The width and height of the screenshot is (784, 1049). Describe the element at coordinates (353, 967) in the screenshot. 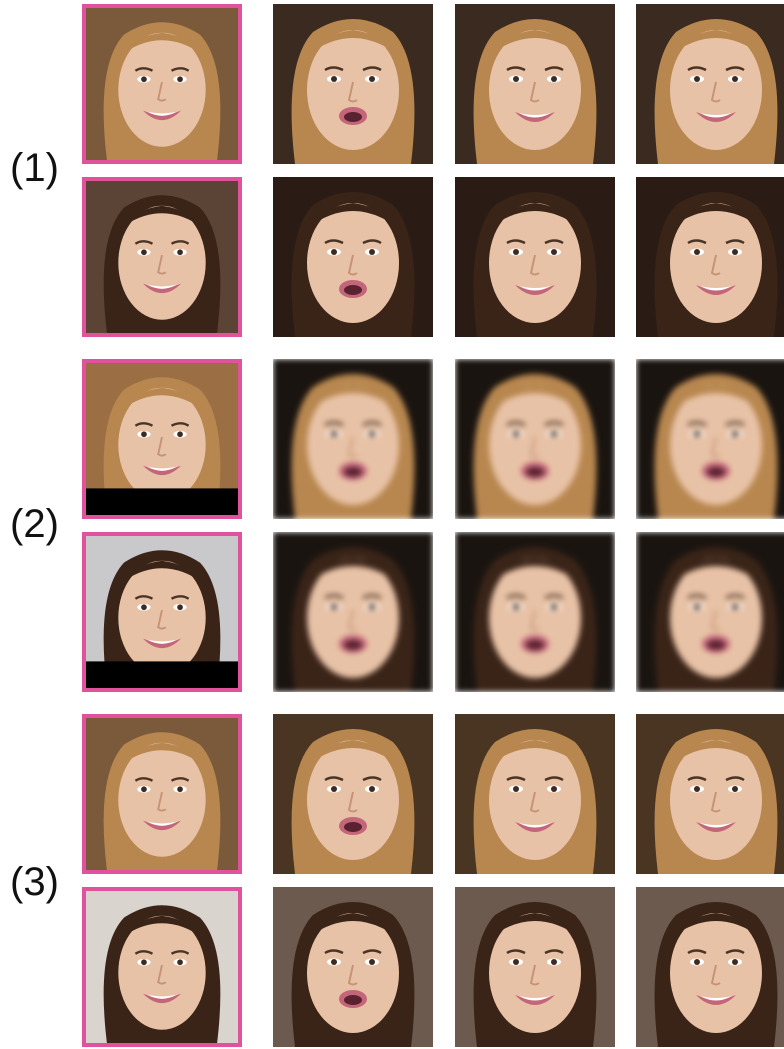

I see `generated-face-image-g3-r2-c1` at that location.